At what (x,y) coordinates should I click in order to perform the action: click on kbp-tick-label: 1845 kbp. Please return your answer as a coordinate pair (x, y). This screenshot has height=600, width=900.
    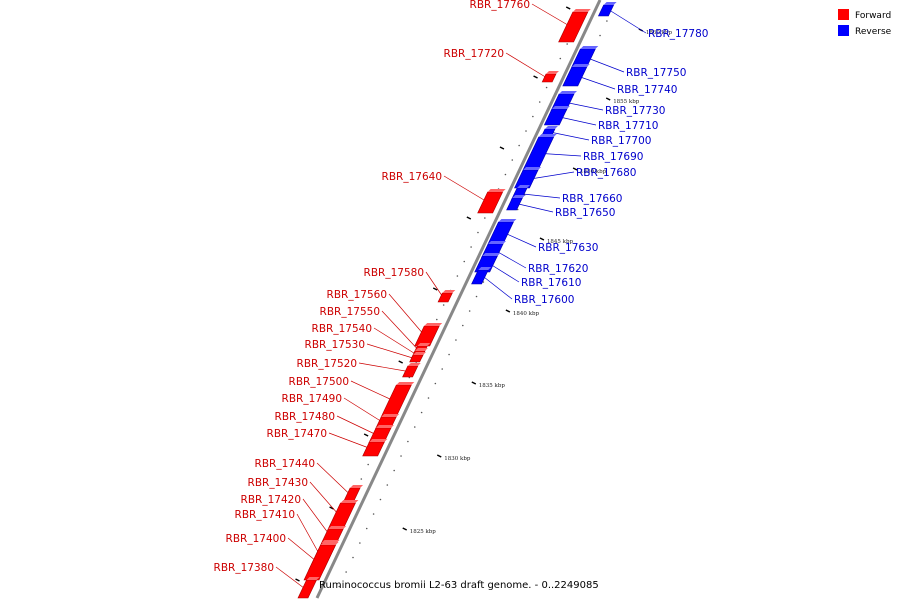
    Looking at the image, I should click on (560, 242).